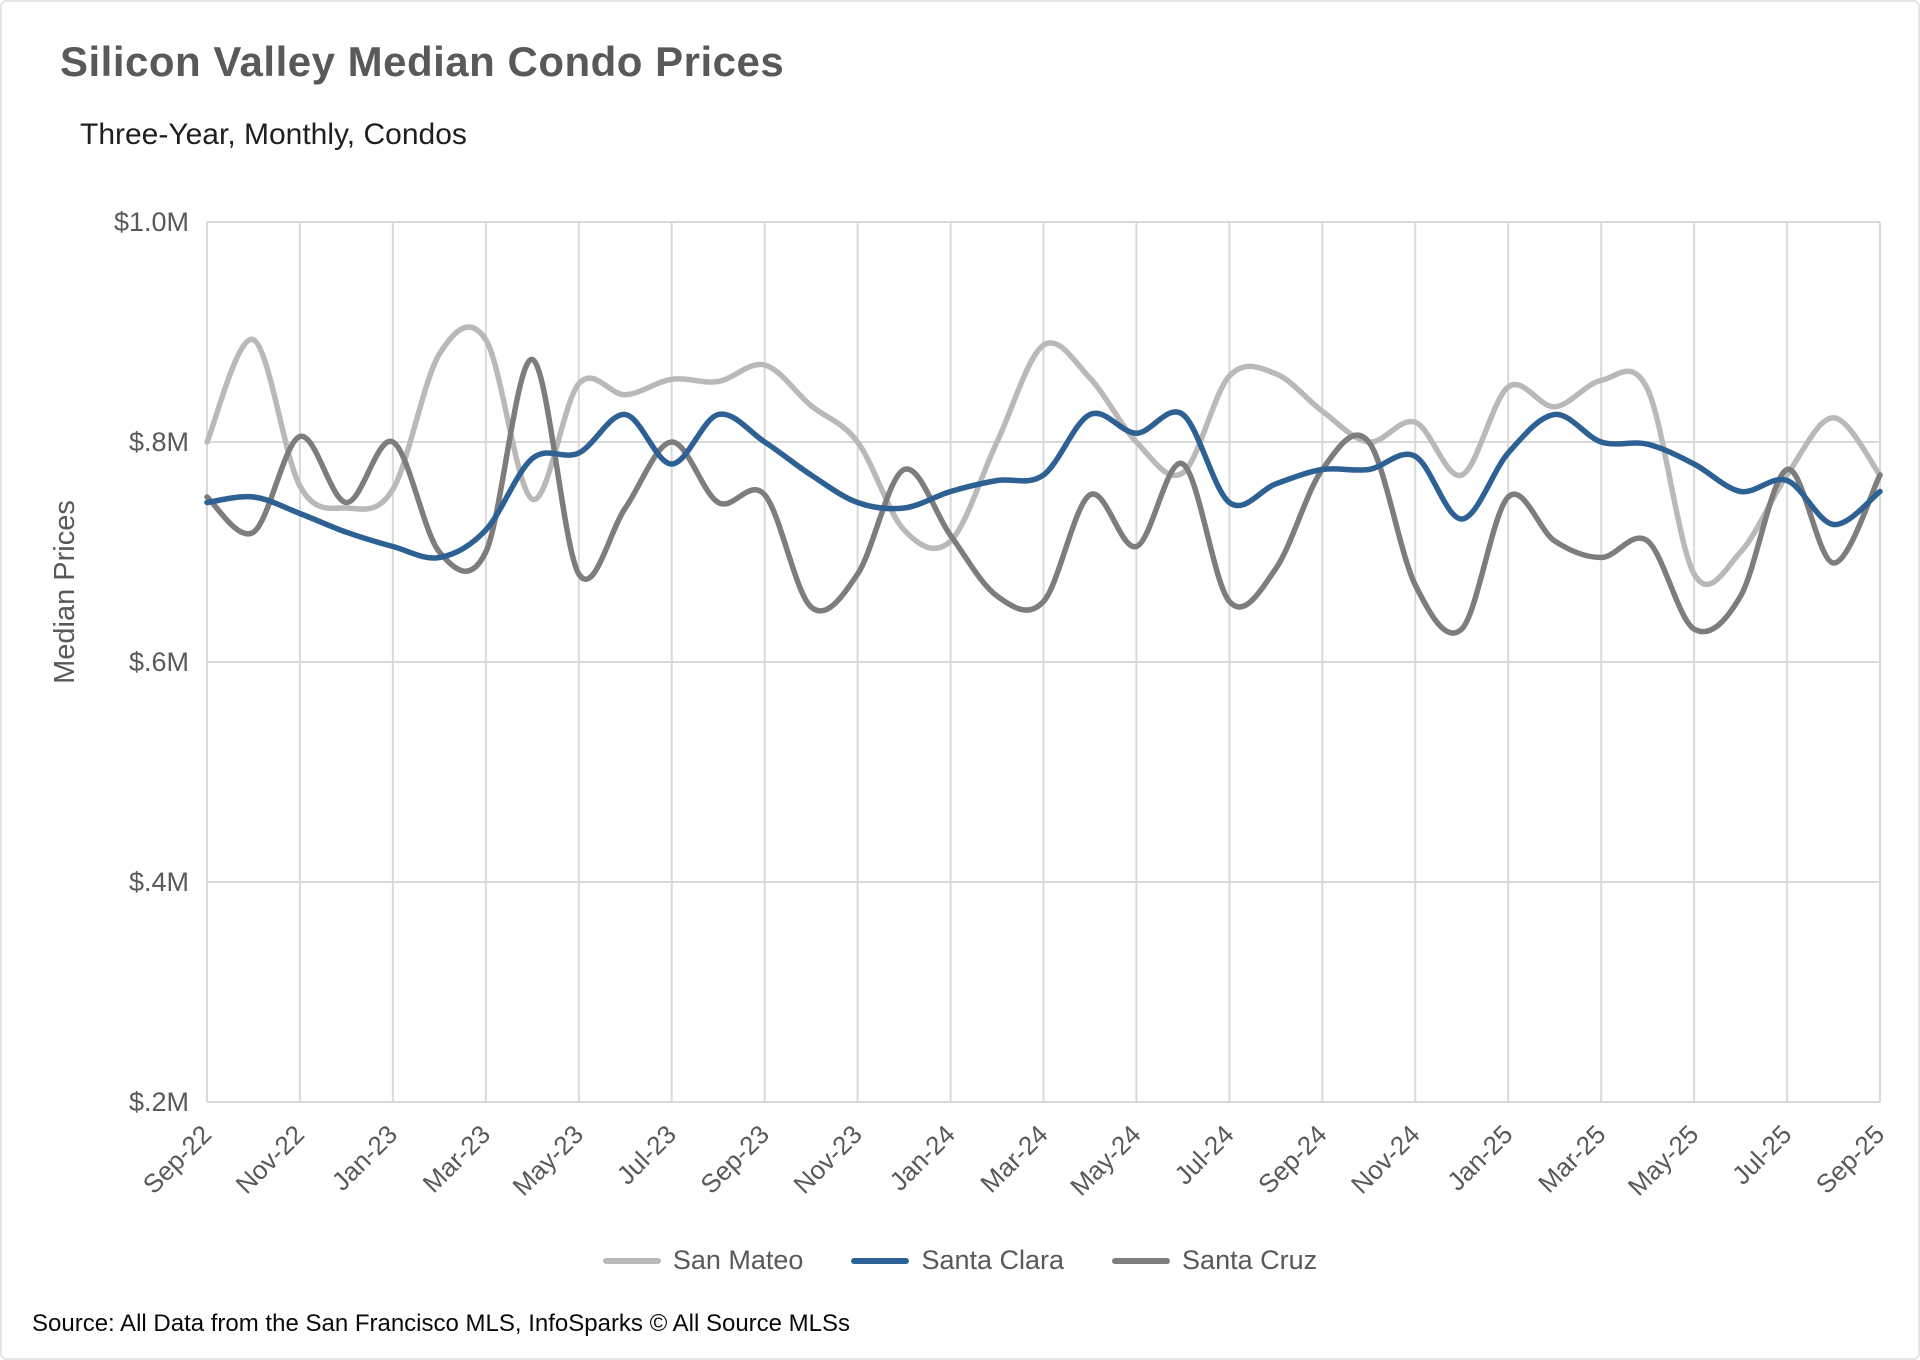 The image size is (1920, 1360). I want to click on x-tick-label: Sep-23, so click(734, 1159).